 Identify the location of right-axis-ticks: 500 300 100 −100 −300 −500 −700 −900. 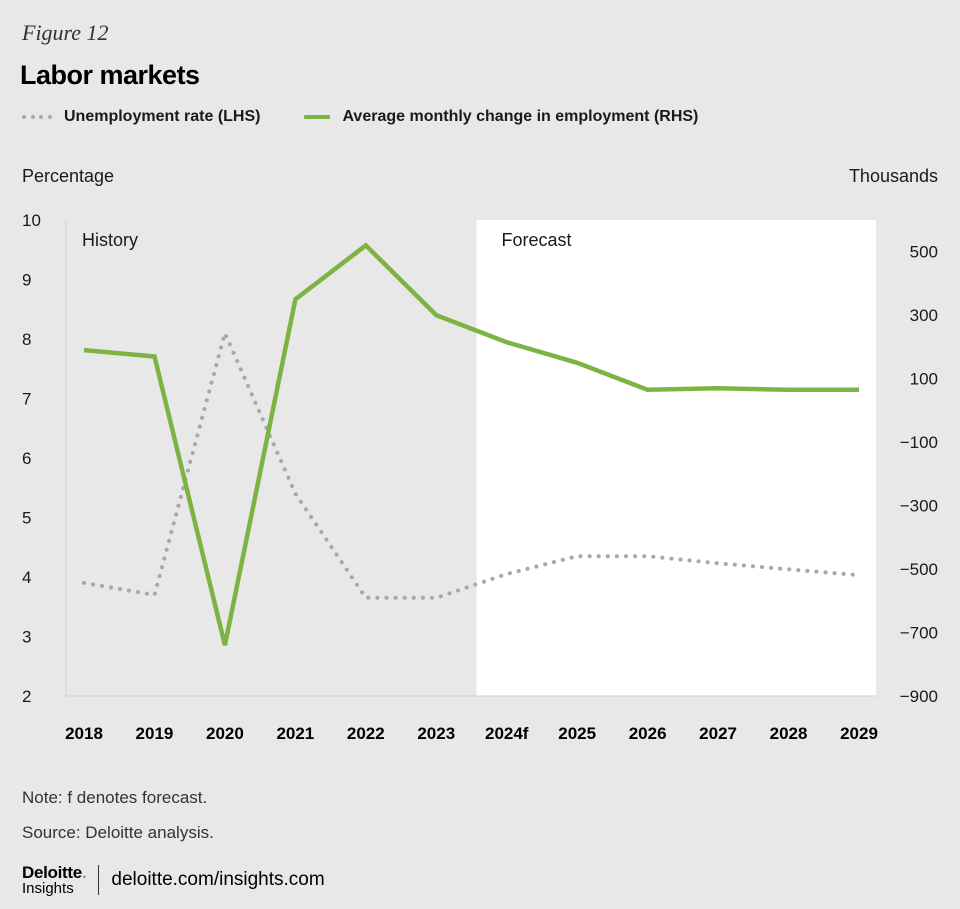
(919, 474).